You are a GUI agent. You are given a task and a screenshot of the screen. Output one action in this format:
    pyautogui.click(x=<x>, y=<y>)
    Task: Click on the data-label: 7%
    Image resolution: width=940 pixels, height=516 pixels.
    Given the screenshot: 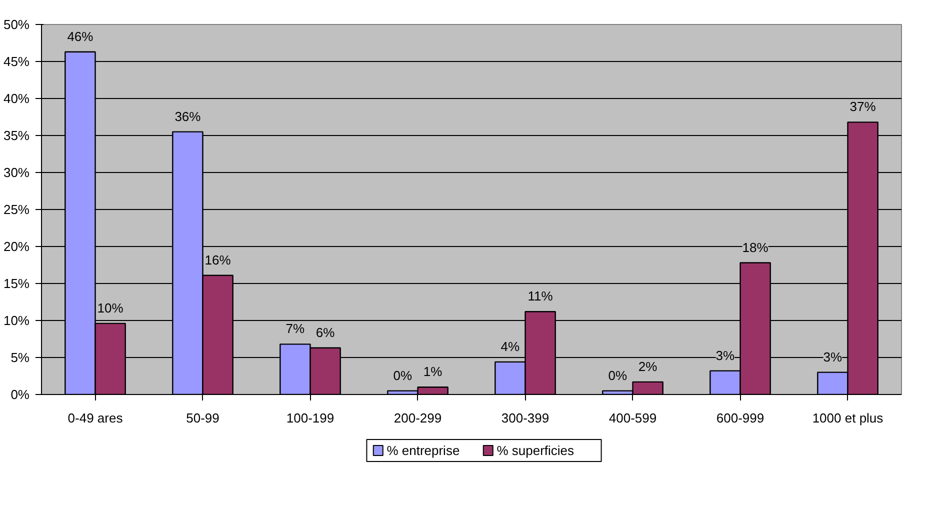 What is the action you would take?
    pyautogui.click(x=296, y=328)
    